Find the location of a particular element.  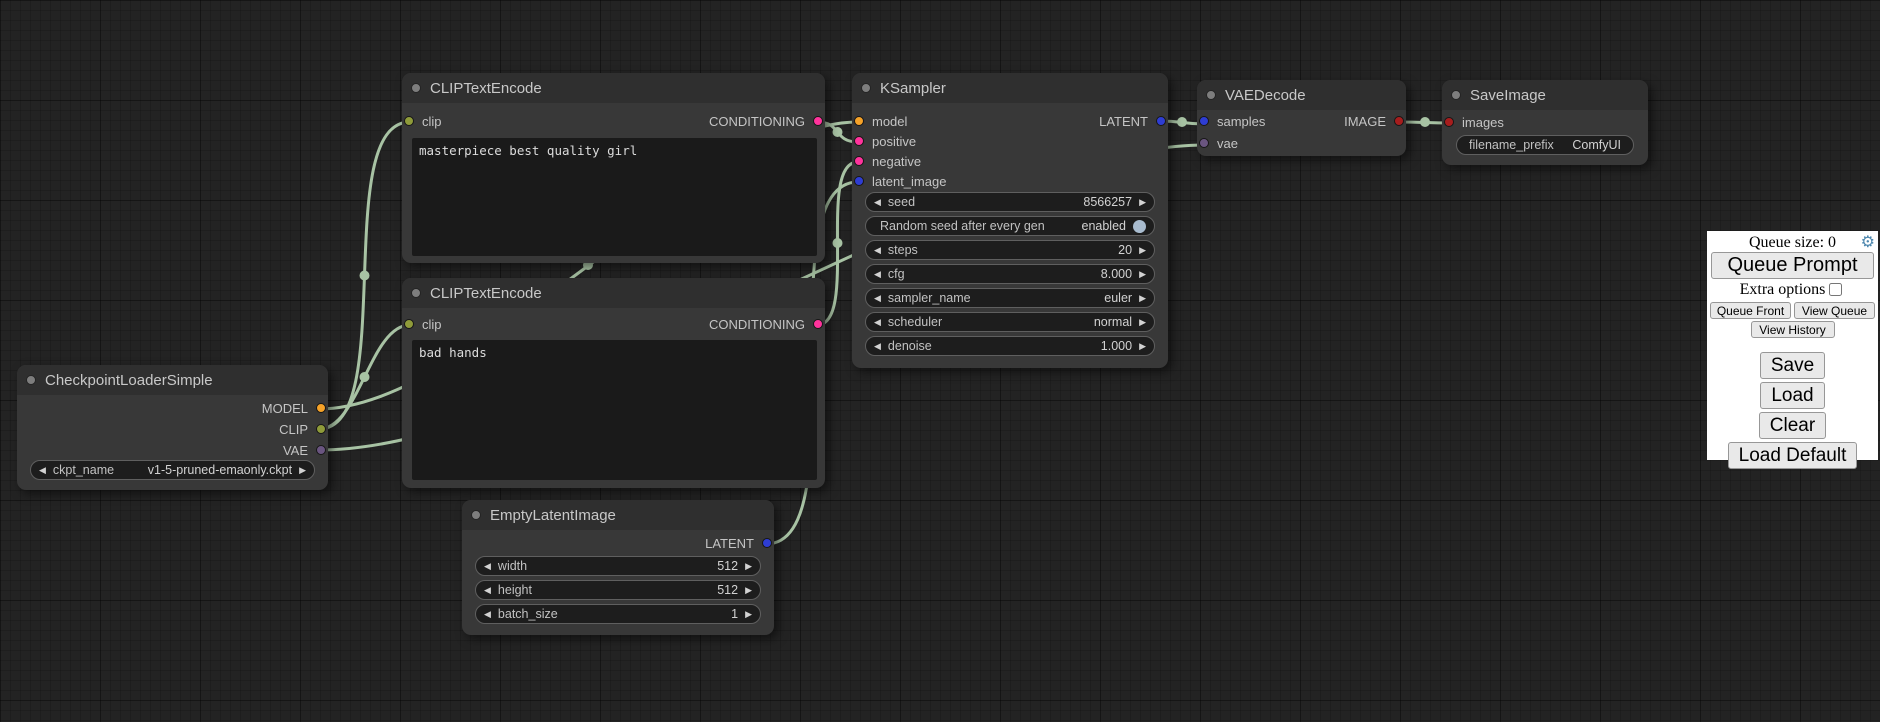

load-default-button: Load Default is located at coordinates (1792, 455).